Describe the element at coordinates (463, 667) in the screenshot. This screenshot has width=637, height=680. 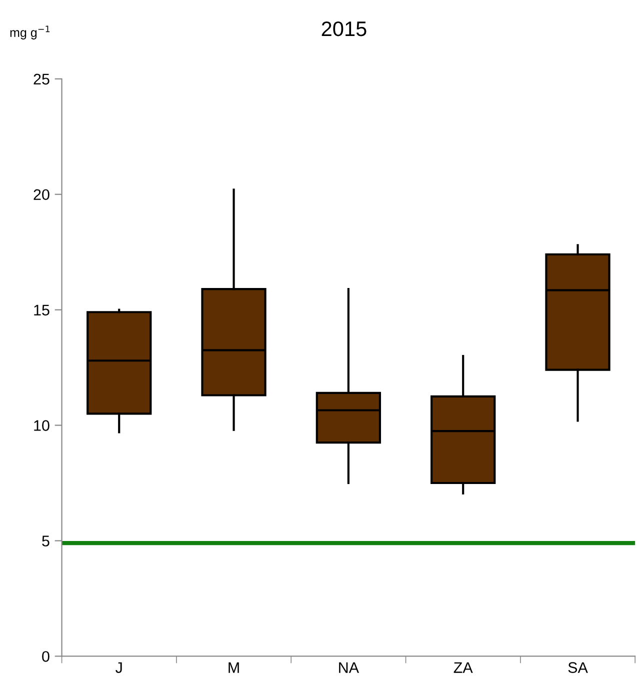
I see `x-tick-label: ZA` at that location.